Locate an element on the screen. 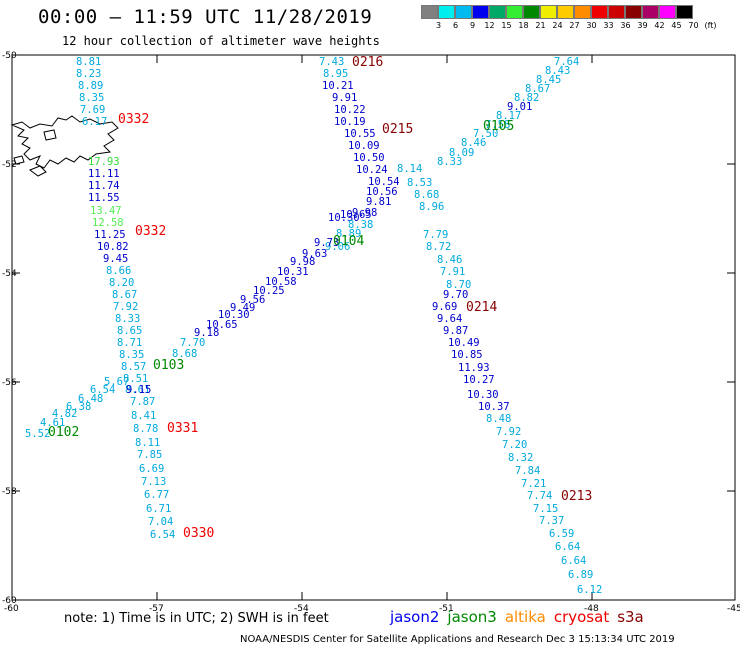  wave-height-label: 10.22 is located at coordinates (350, 110).